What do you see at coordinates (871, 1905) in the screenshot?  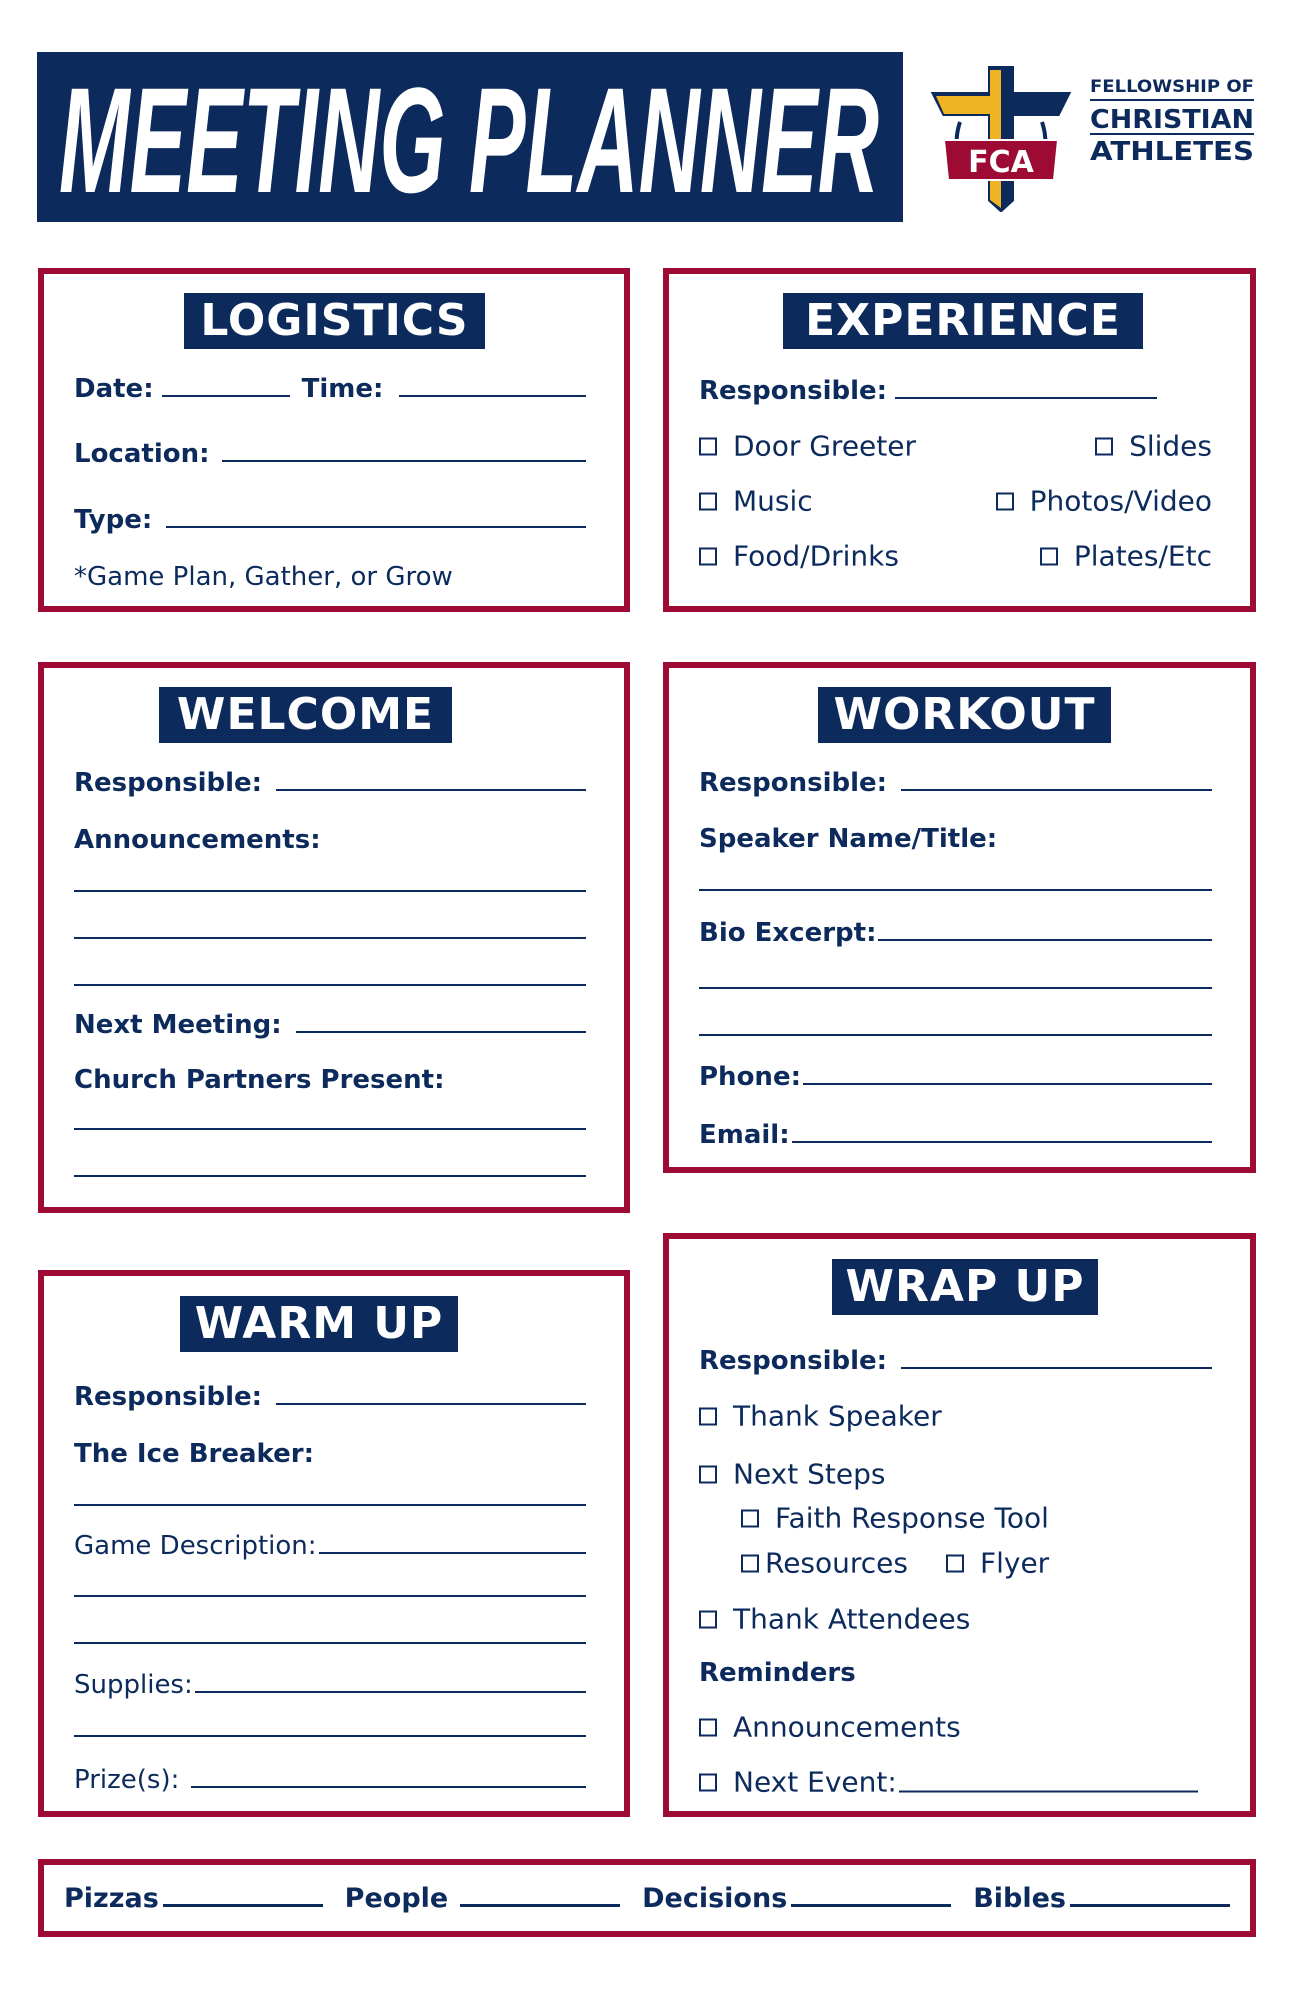 I see `decisions-field` at bounding box center [871, 1905].